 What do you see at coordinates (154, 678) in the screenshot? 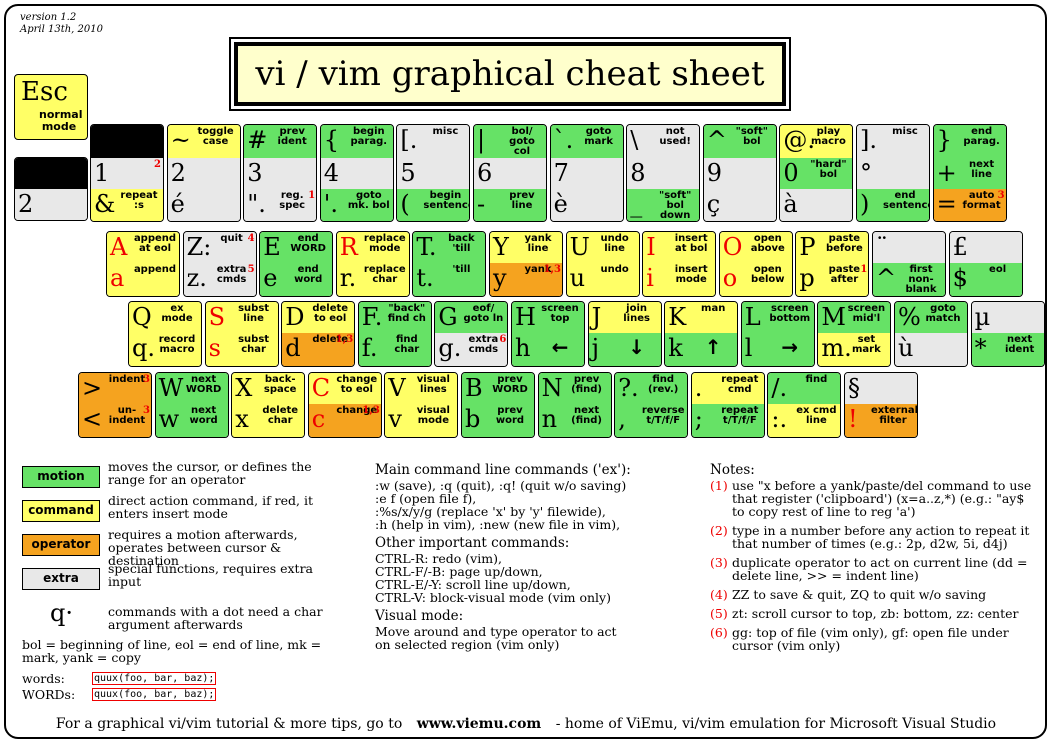
I see `words-example: quux(foo, bar, baz);` at bounding box center [154, 678].